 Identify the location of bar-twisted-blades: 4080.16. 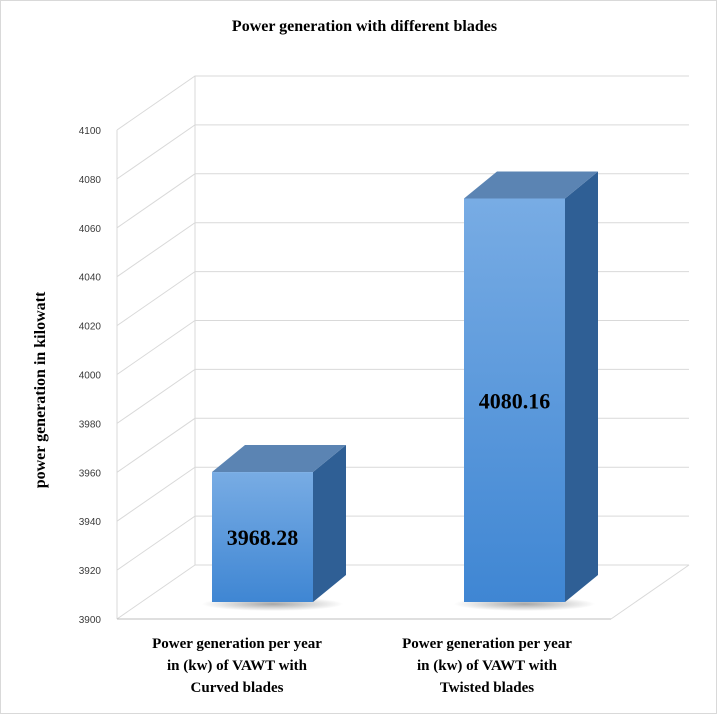
(525, 391).